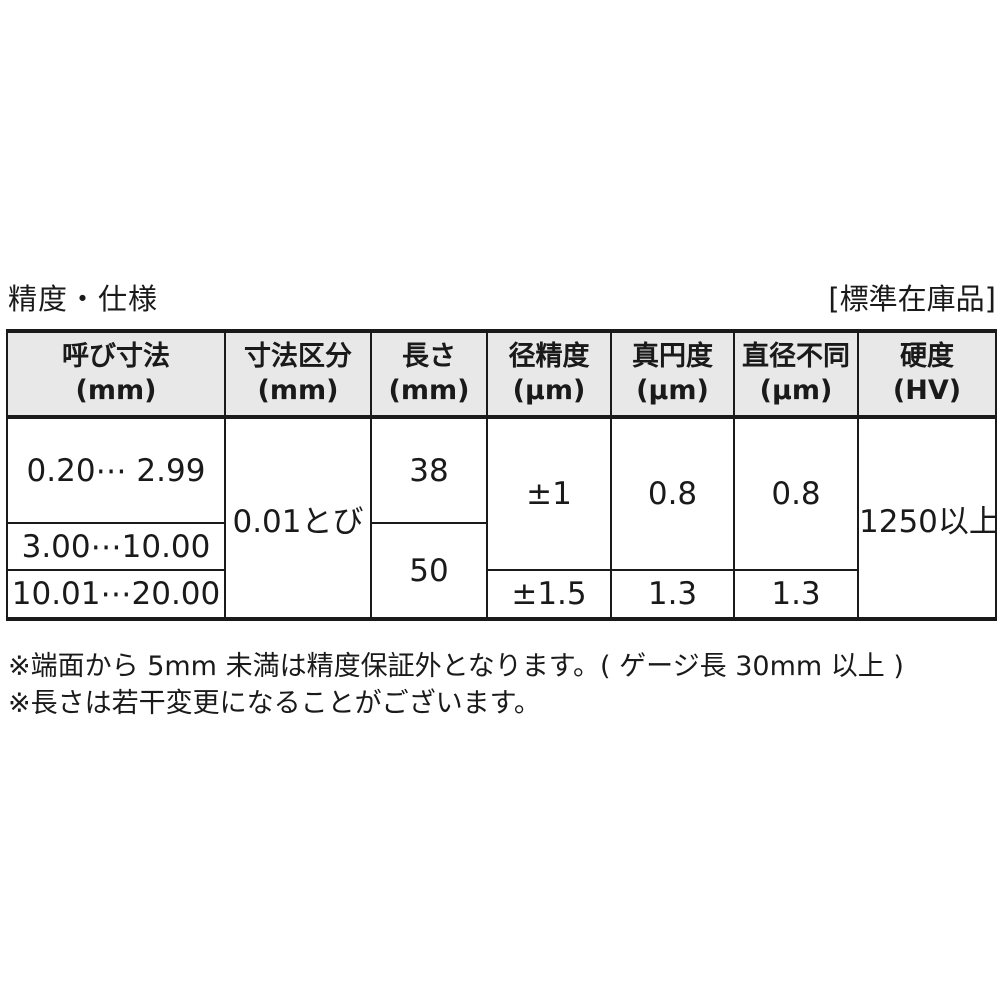 The width and height of the screenshot is (1000, 1000). What do you see at coordinates (927, 390) in the screenshot?
I see `column-unit: (HV)` at bounding box center [927, 390].